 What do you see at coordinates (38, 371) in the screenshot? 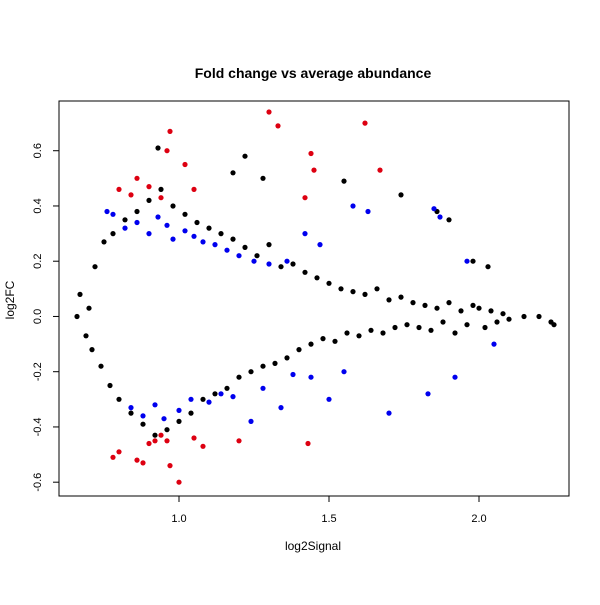
I see `y-tick-label: -0.2` at bounding box center [38, 371].